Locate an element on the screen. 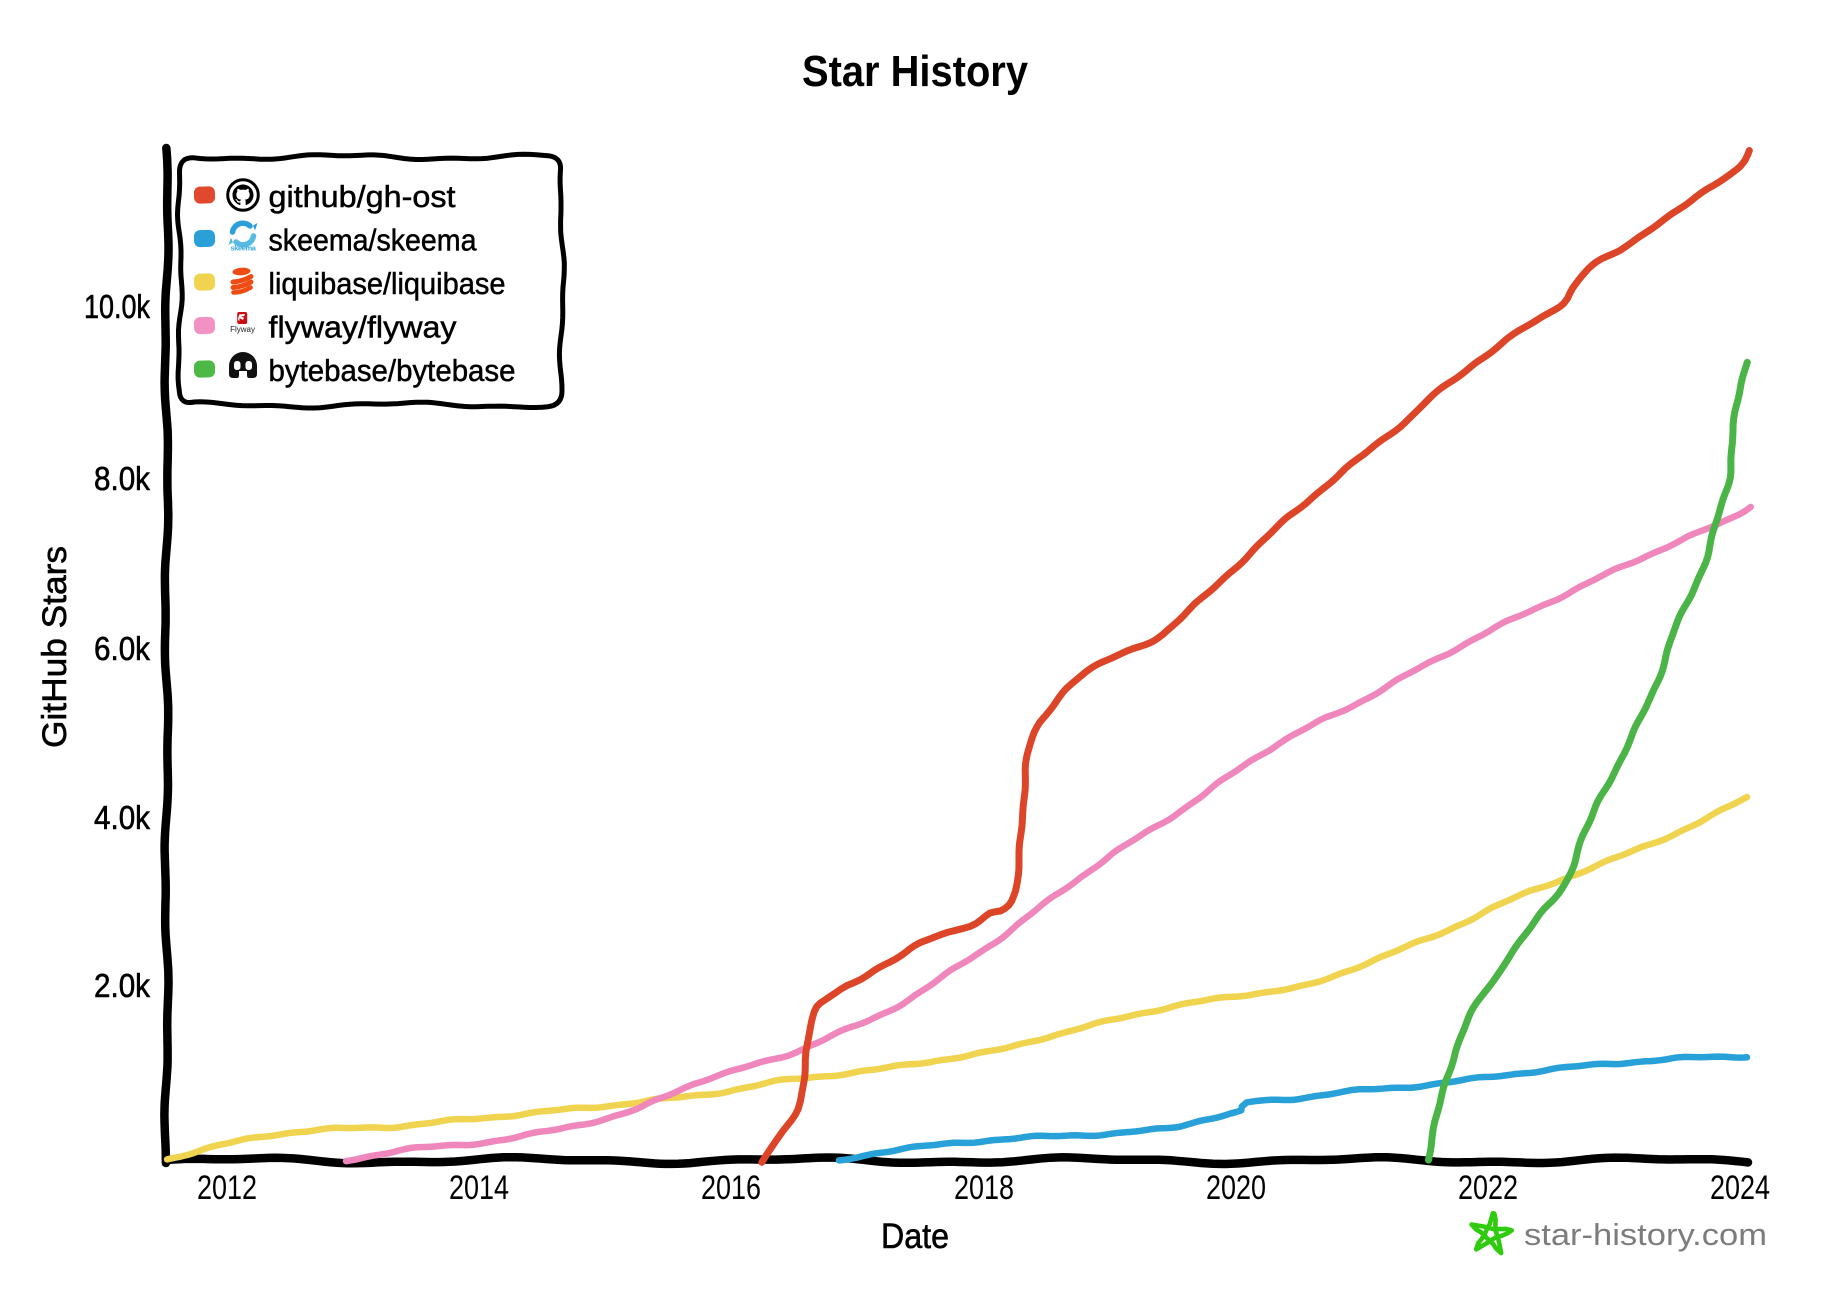 The image size is (1832, 1313). svg-text: 6.0k is located at coordinates (122, 648).